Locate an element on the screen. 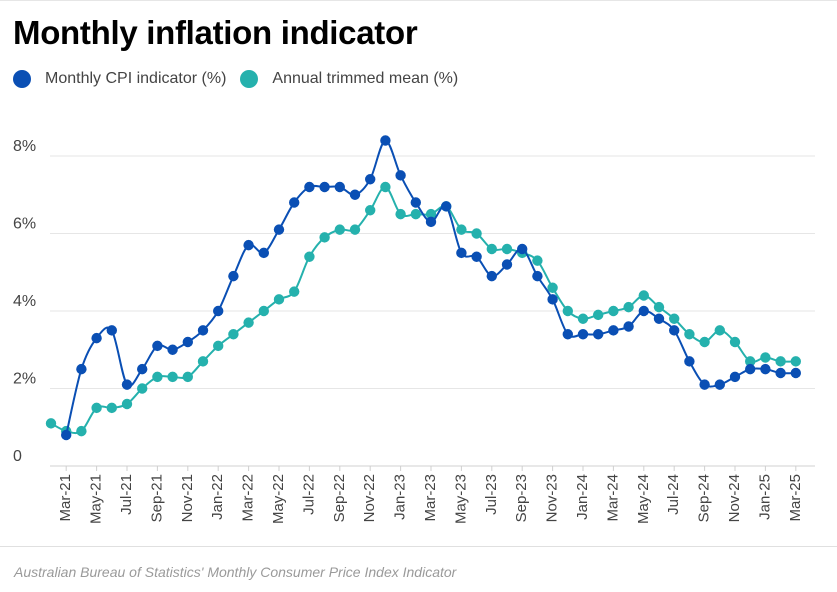 This screenshot has width=837, height=592. y-tick-label: 2% is located at coordinates (24, 379).